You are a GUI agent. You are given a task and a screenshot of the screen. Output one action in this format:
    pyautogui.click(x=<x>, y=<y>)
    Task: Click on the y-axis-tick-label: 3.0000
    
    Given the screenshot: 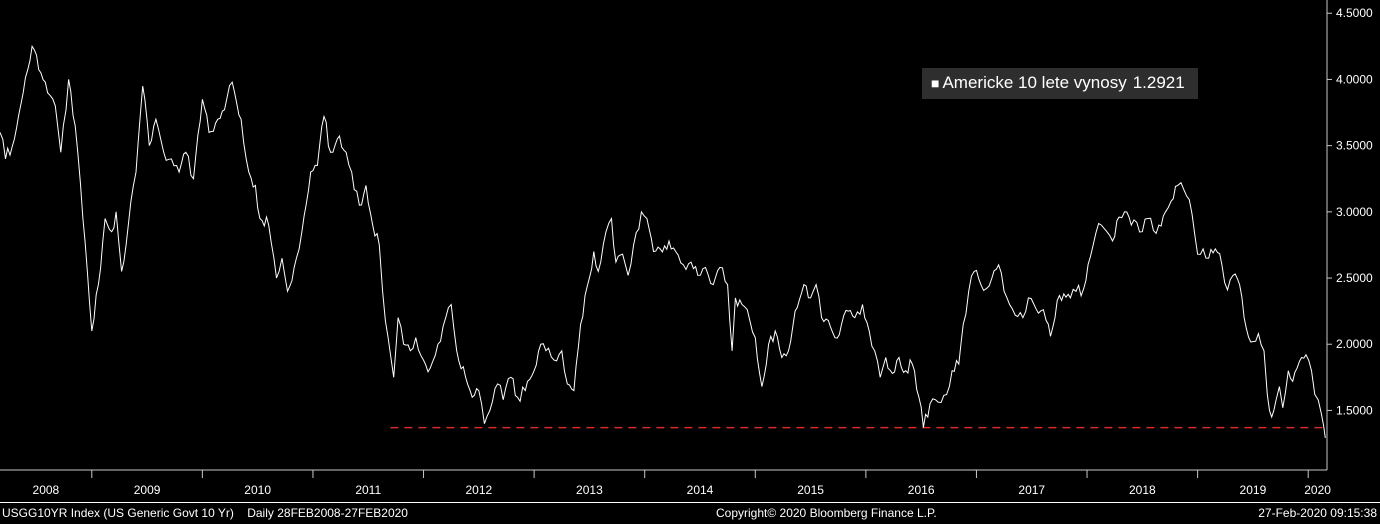 What is the action you would take?
    pyautogui.click(x=1354, y=212)
    